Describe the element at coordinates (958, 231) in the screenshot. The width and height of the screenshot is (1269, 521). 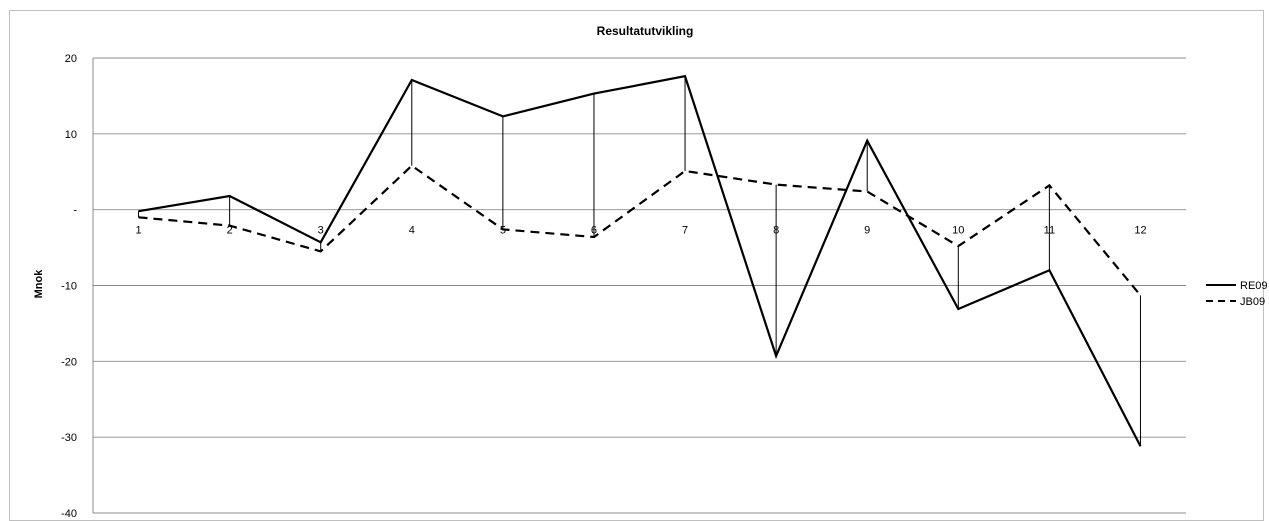
I see `x-tick-label: 10` at that location.